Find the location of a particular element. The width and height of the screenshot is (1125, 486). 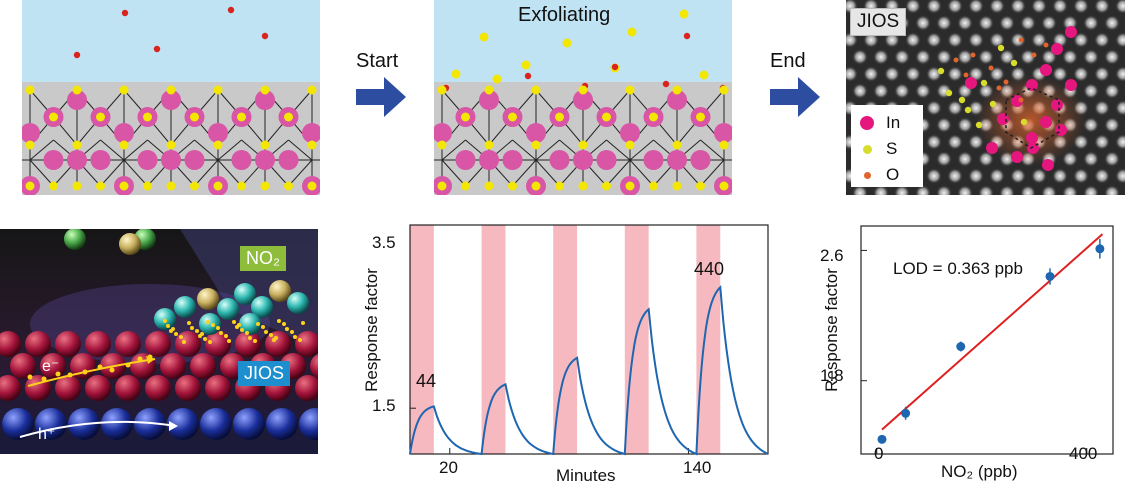

start-arrow-icon is located at coordinates (381, 97).